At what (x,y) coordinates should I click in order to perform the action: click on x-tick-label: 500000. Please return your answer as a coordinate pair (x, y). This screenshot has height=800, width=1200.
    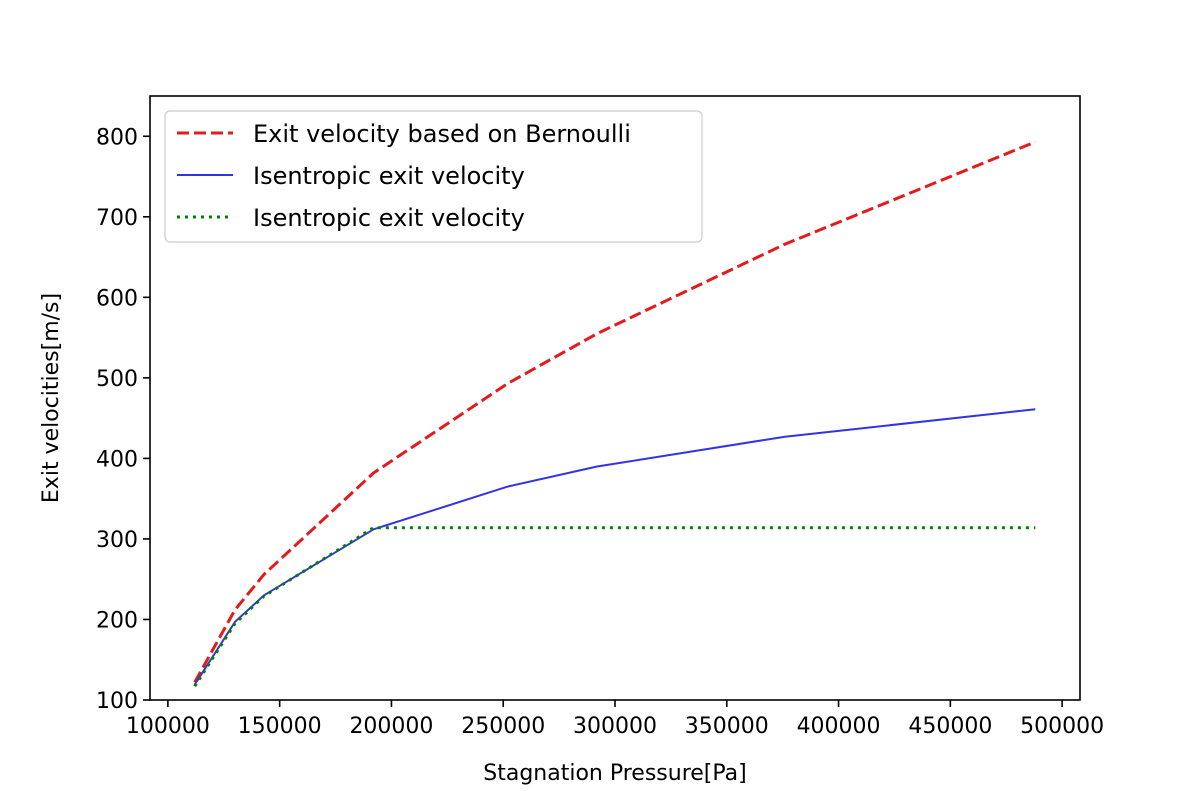
    Looking at the image, I should click on (1062, 726).